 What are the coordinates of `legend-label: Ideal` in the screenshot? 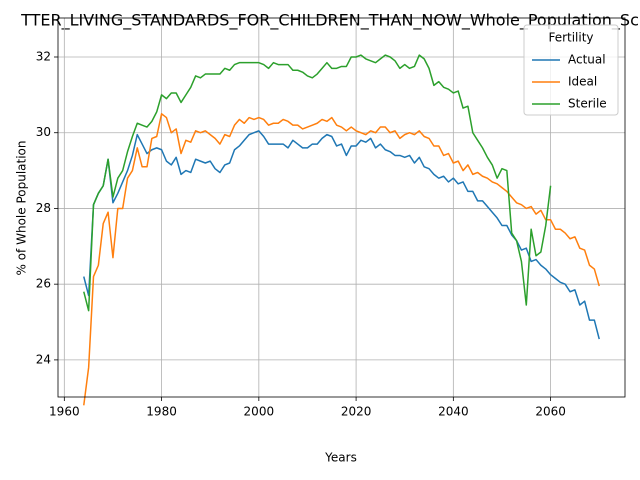 It's located at (582, 82).